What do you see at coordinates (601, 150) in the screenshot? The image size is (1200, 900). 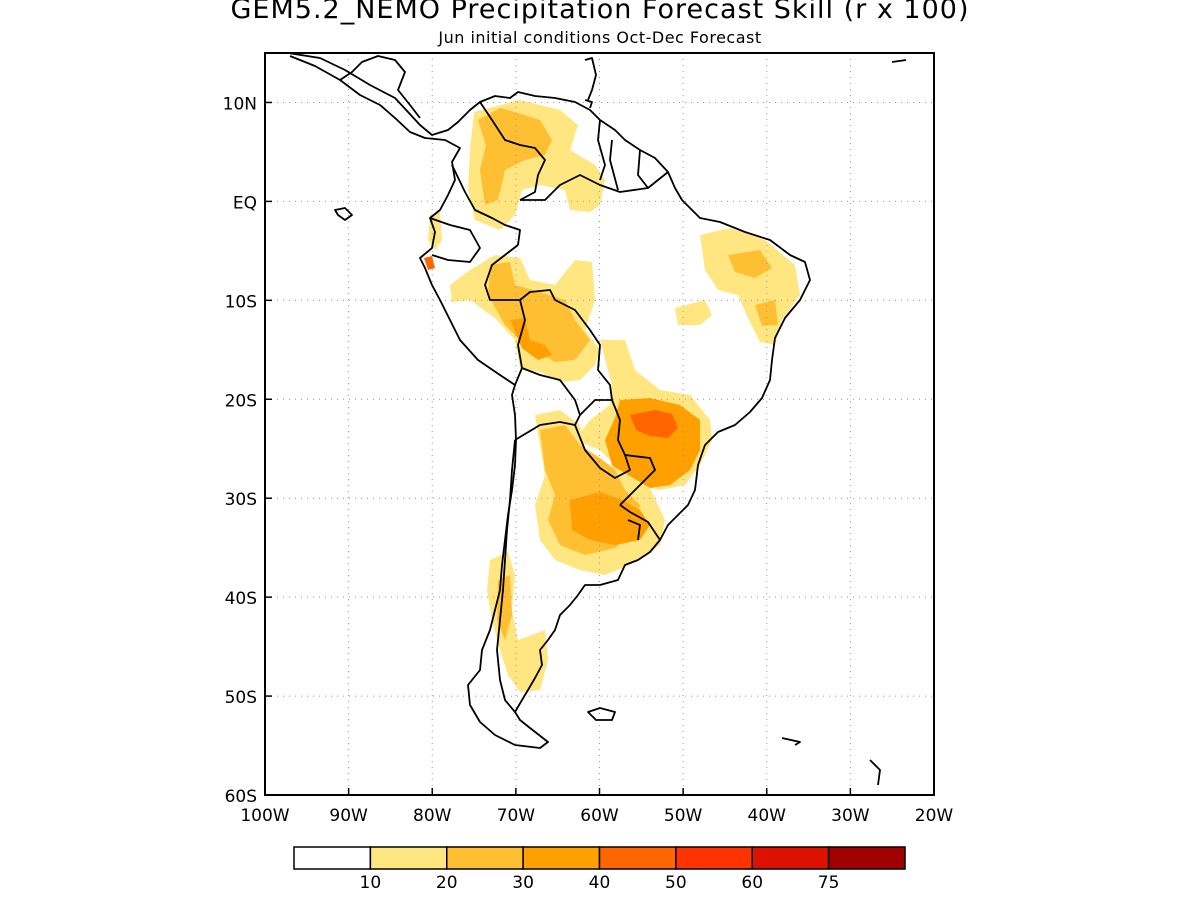 I see `border-venezuela-guyana` at bounding box center [601, 150].